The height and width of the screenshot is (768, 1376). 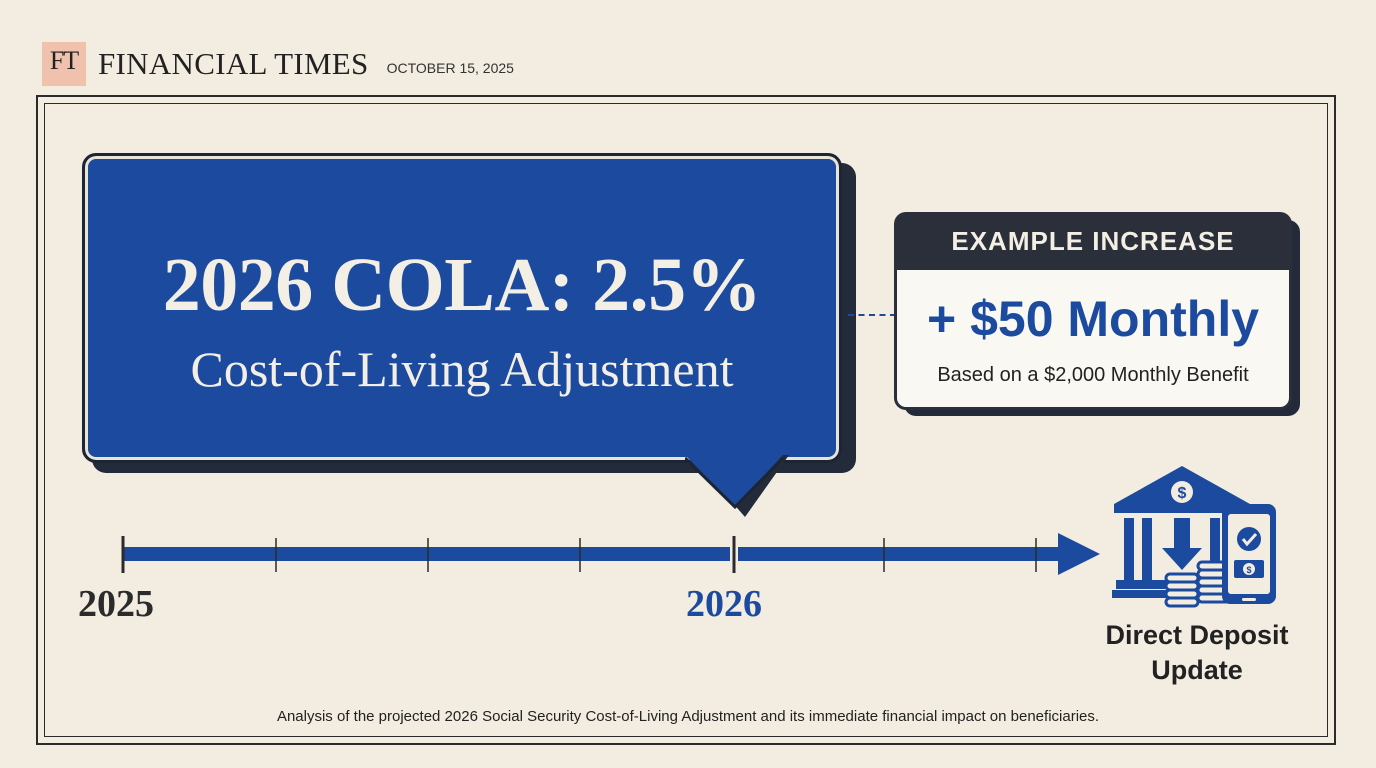 I want to click on bank-deposit-icon: $ $, so click(x=1194, y=537).